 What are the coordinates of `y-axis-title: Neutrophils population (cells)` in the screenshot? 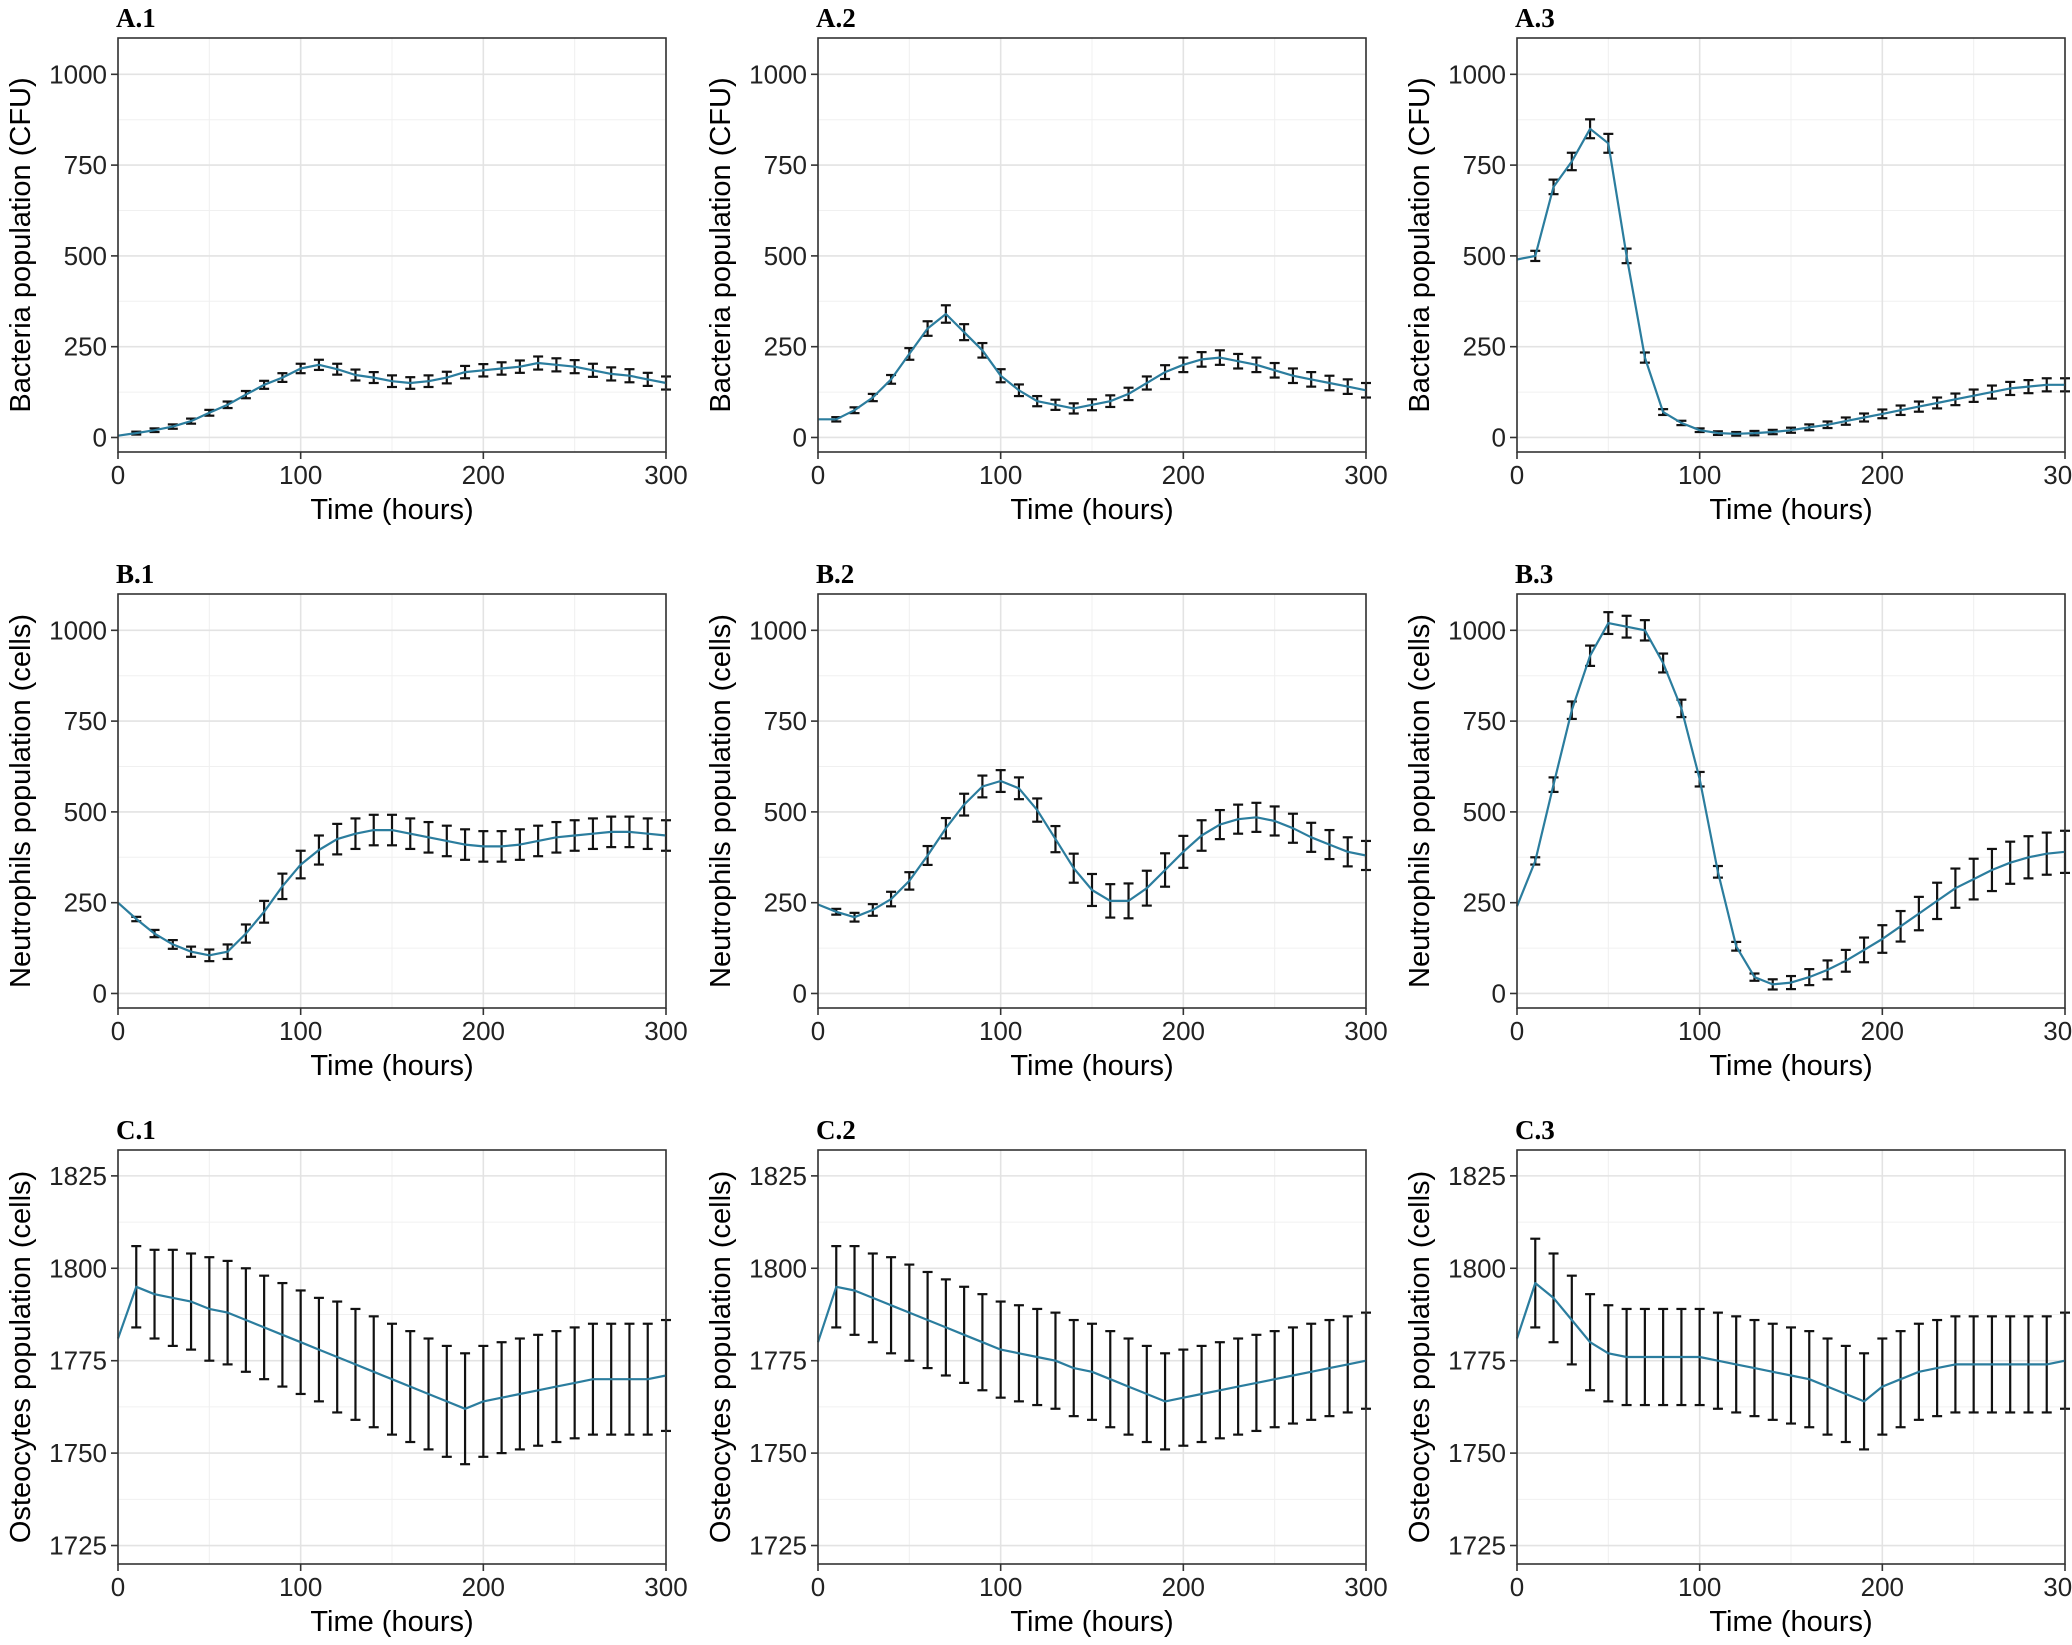 It's located at (21, 801).